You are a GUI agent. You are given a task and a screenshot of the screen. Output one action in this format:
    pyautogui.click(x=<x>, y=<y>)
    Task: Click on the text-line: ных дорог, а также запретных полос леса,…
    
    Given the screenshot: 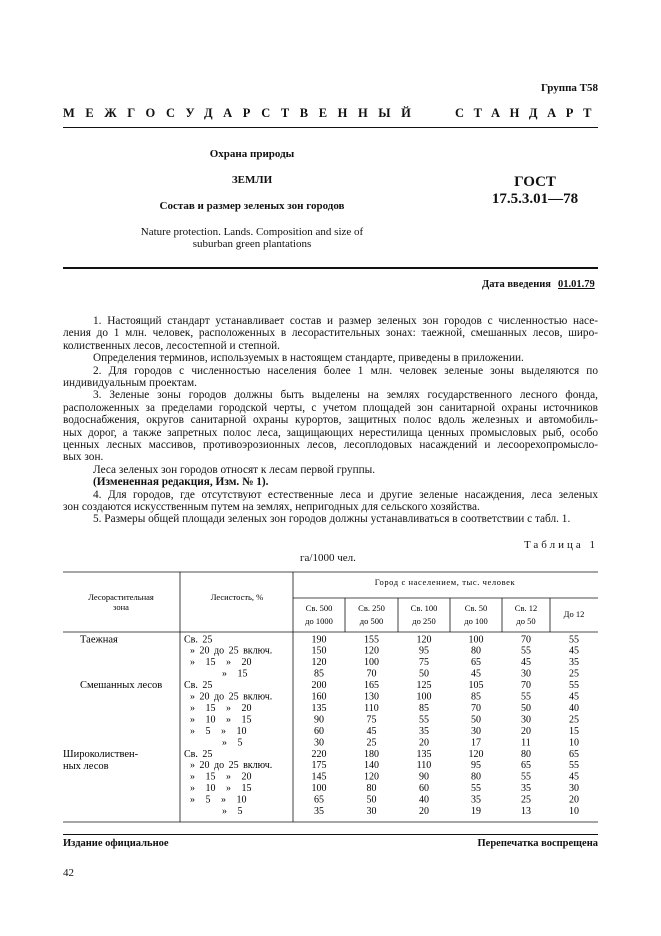 What is the action you would take?
    pyautogui.click(x=330, y=432)
    